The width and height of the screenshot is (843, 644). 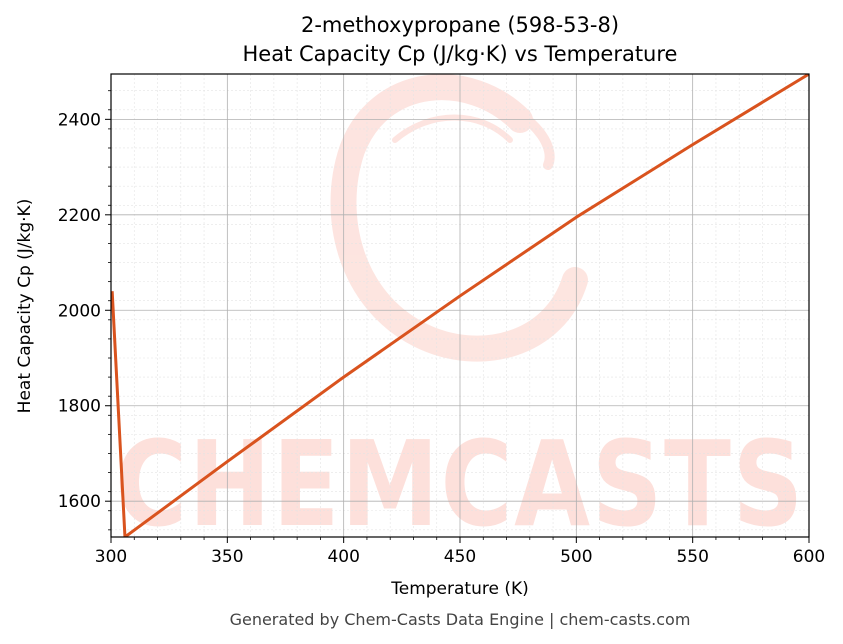 What do you see at coordinates (459, 218) in the screenshot?
I see `watermark-logo` at bounding box center [459, 218].